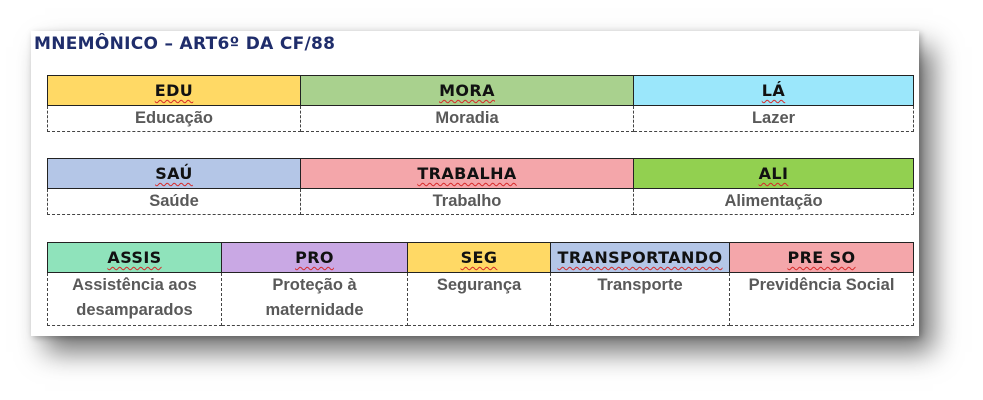 This screenshot has height=400, width=983. I want to click on cell-edu: EDU, so click(174, 90).